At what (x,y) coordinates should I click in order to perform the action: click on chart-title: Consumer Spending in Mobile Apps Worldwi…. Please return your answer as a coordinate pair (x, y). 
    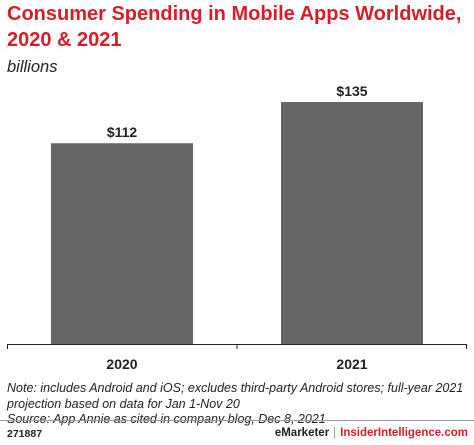
    Looking at the image, I should click on (234, 27).